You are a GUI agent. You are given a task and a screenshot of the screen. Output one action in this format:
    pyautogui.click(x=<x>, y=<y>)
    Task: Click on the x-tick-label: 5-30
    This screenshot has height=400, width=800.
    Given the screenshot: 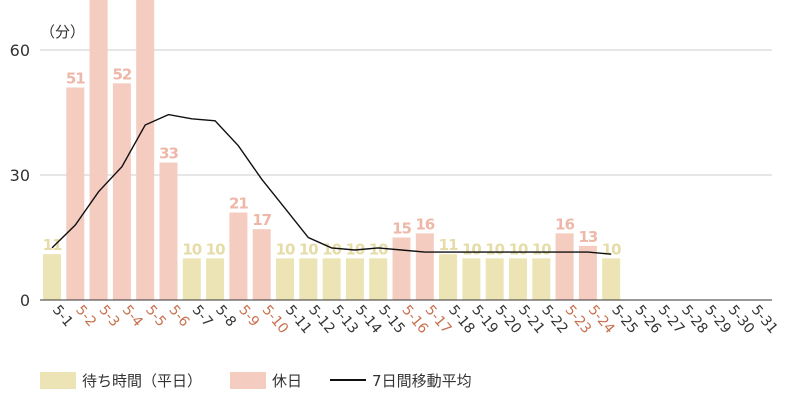 What is the action you would take?
    pyautogui.click(x=741, y=319)
    